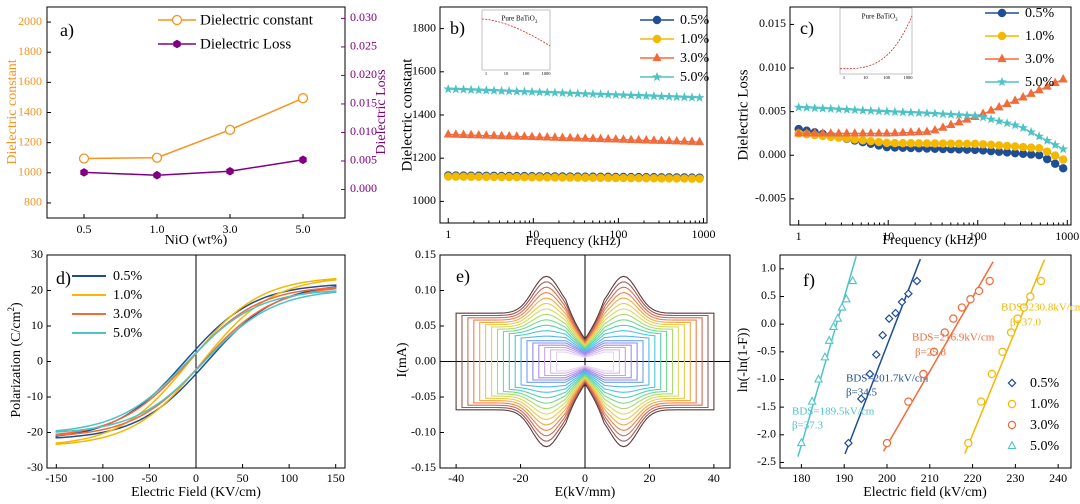 This screenshot has height=504, width=1080. What do you see at coordinates (930, 240) in the screenshot?
I see `x-axis-label: Frequency (kHz)` at bounding box center [930, 240].